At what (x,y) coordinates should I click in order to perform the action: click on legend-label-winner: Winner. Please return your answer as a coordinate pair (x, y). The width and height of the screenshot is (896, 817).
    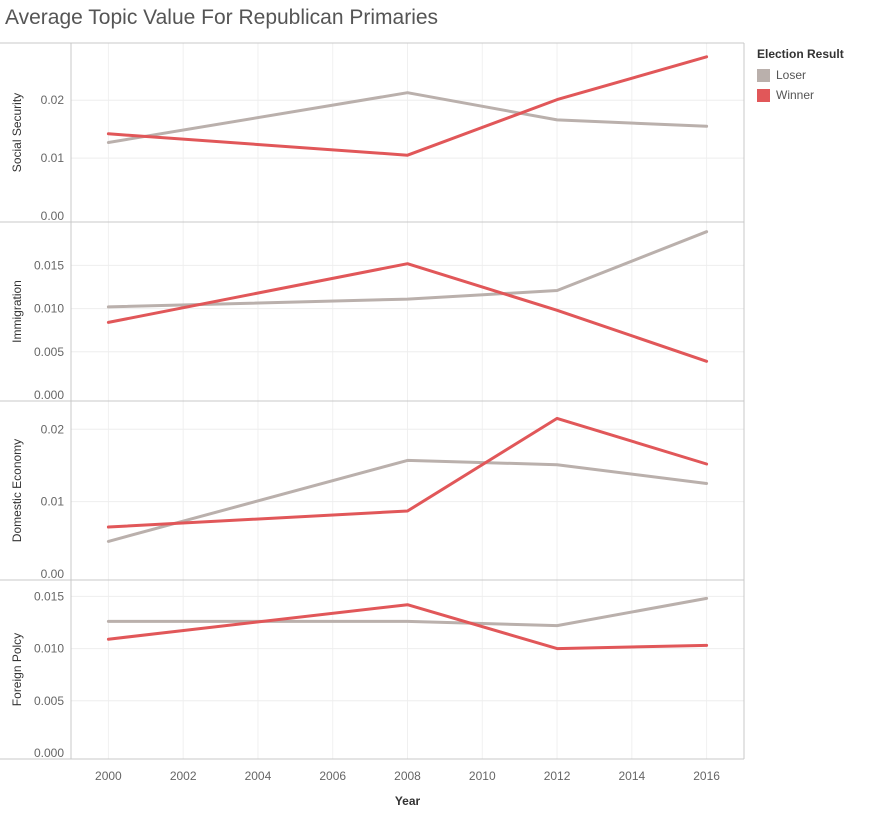
    Looking at the image, I should click on (795, 95).